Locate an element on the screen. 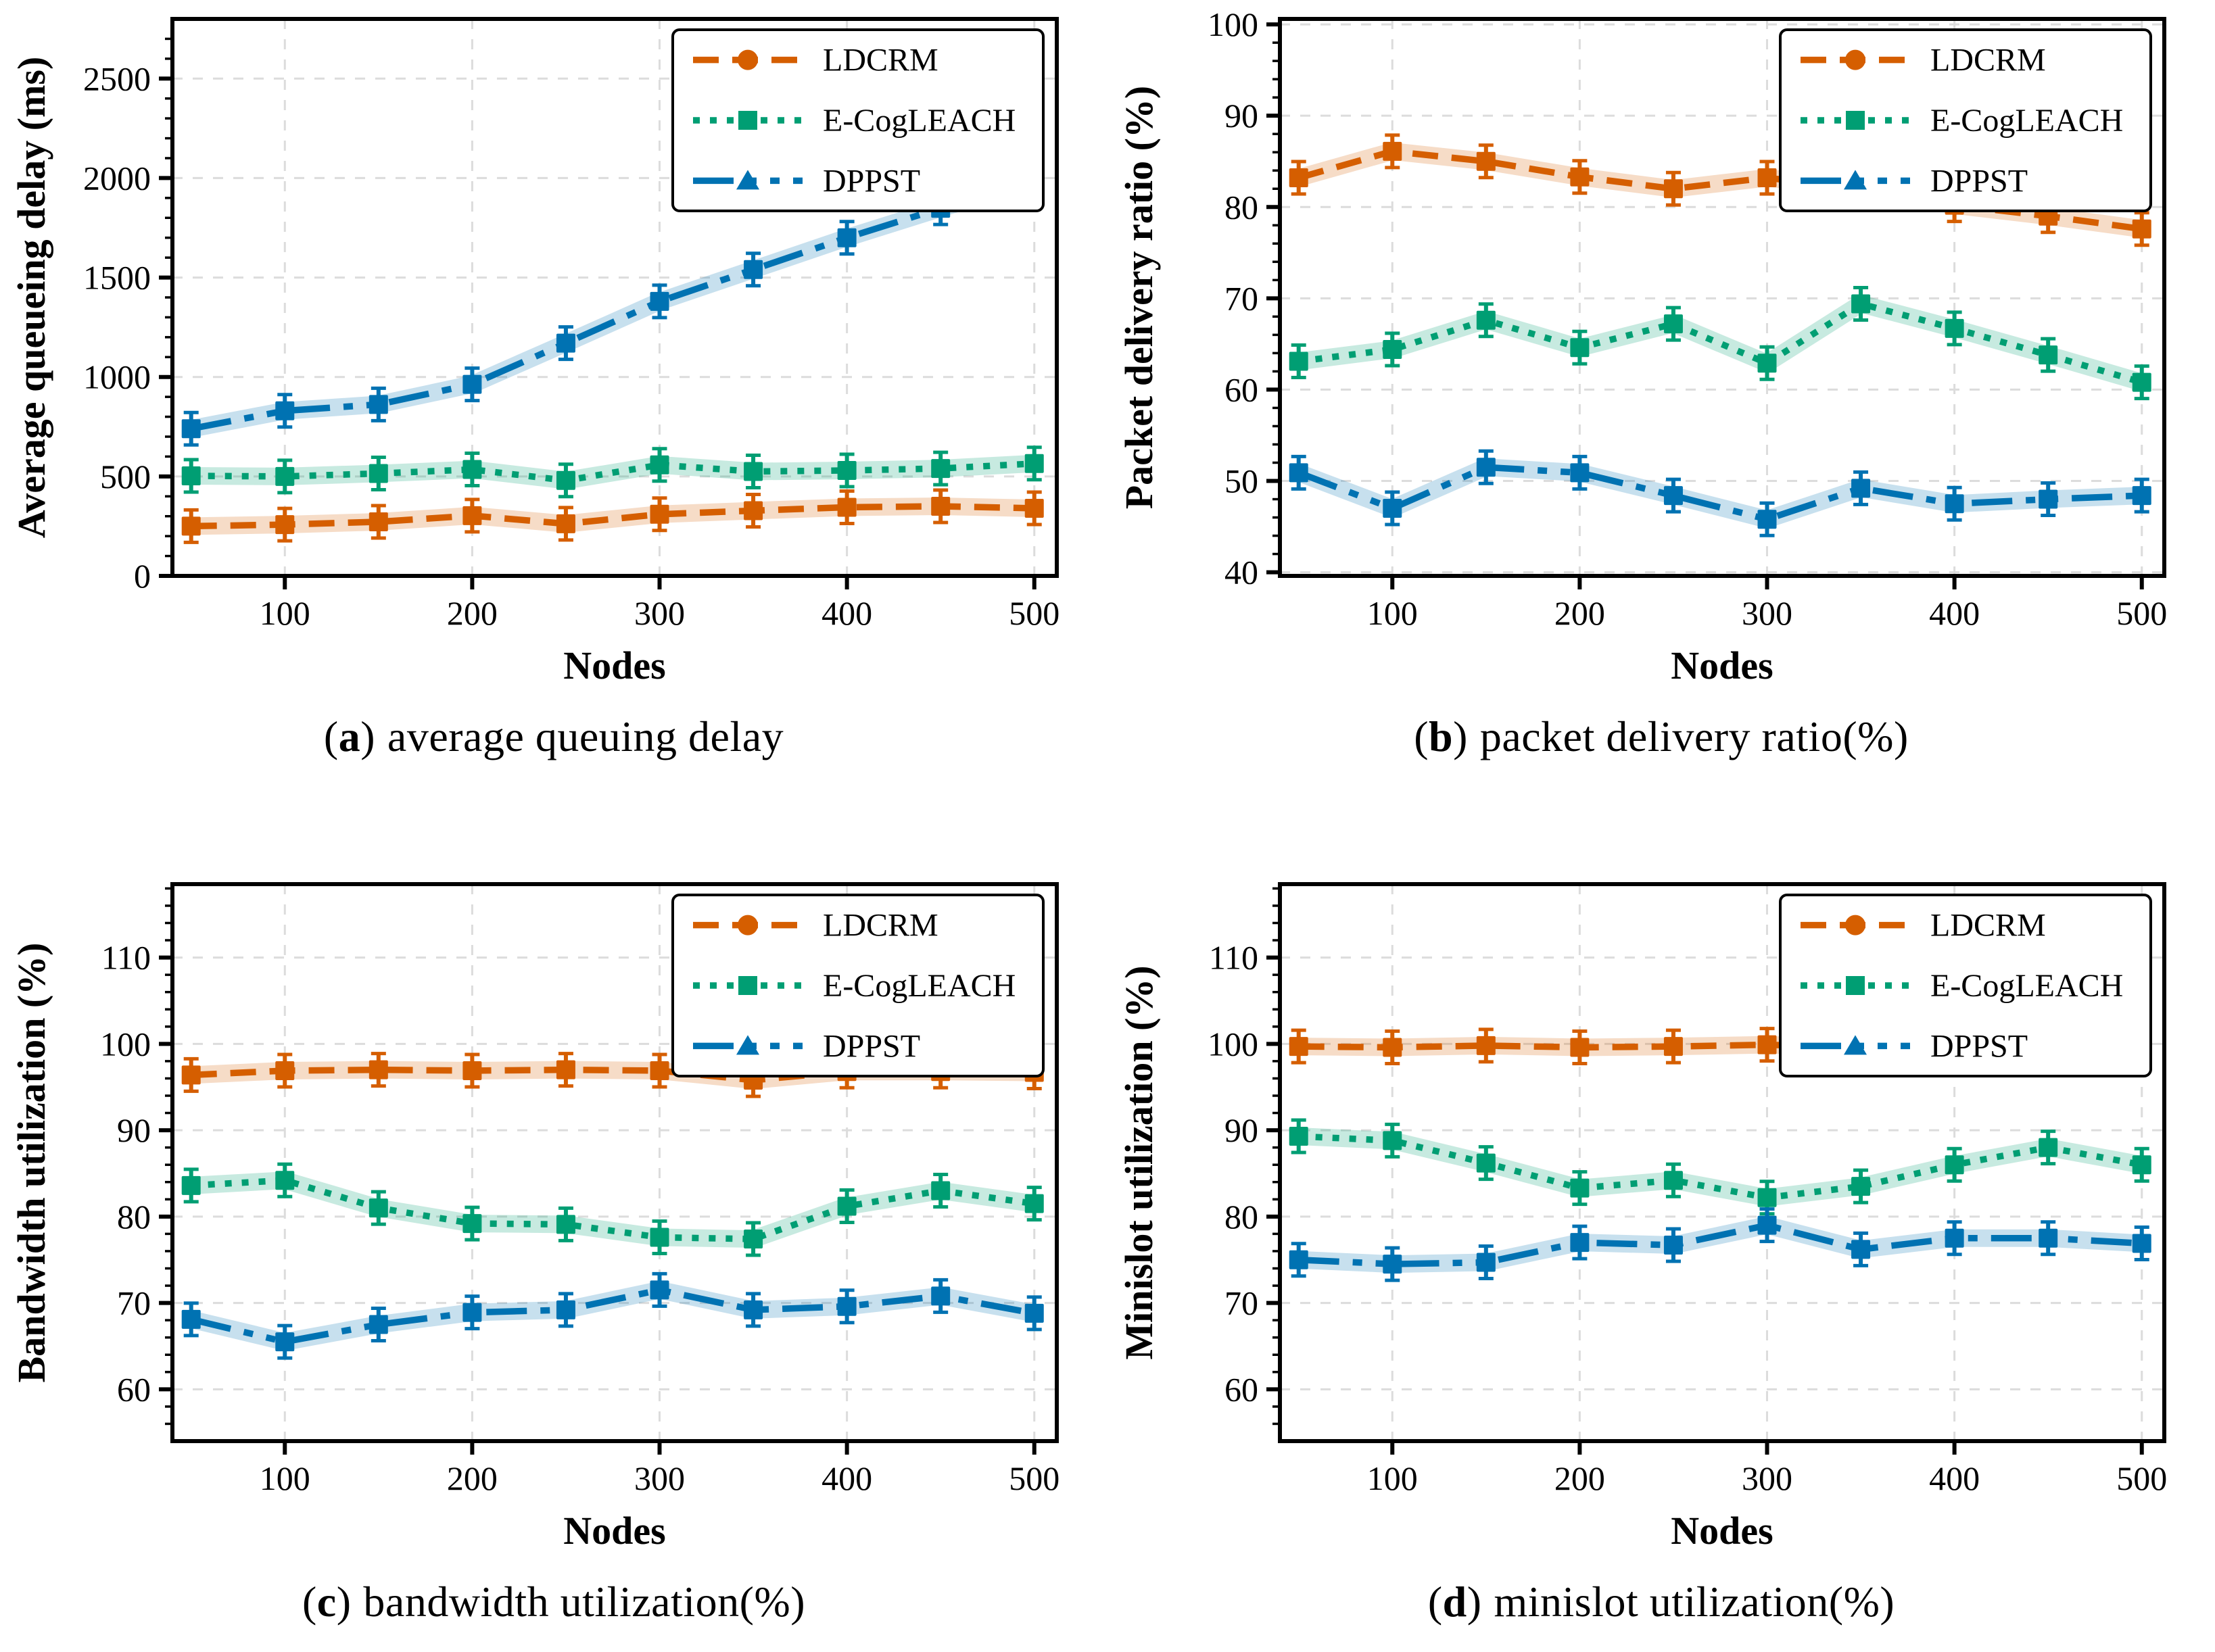 The height and width of the screenshot is (1652, 2215). caption-d: (d) minislot utilization(%) is located at coordinates (1662, 1602).